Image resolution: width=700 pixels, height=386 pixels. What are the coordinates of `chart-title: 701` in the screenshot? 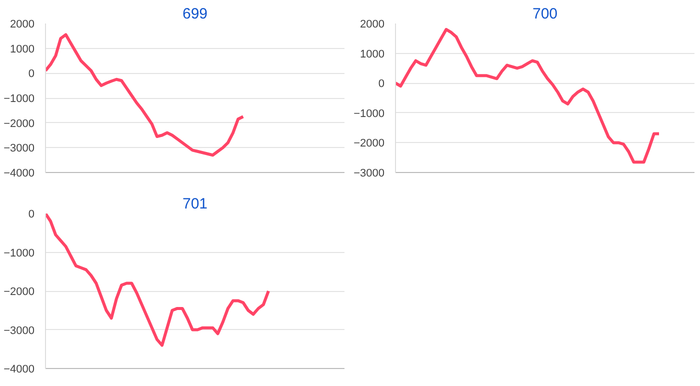 It's located at (195, 204).